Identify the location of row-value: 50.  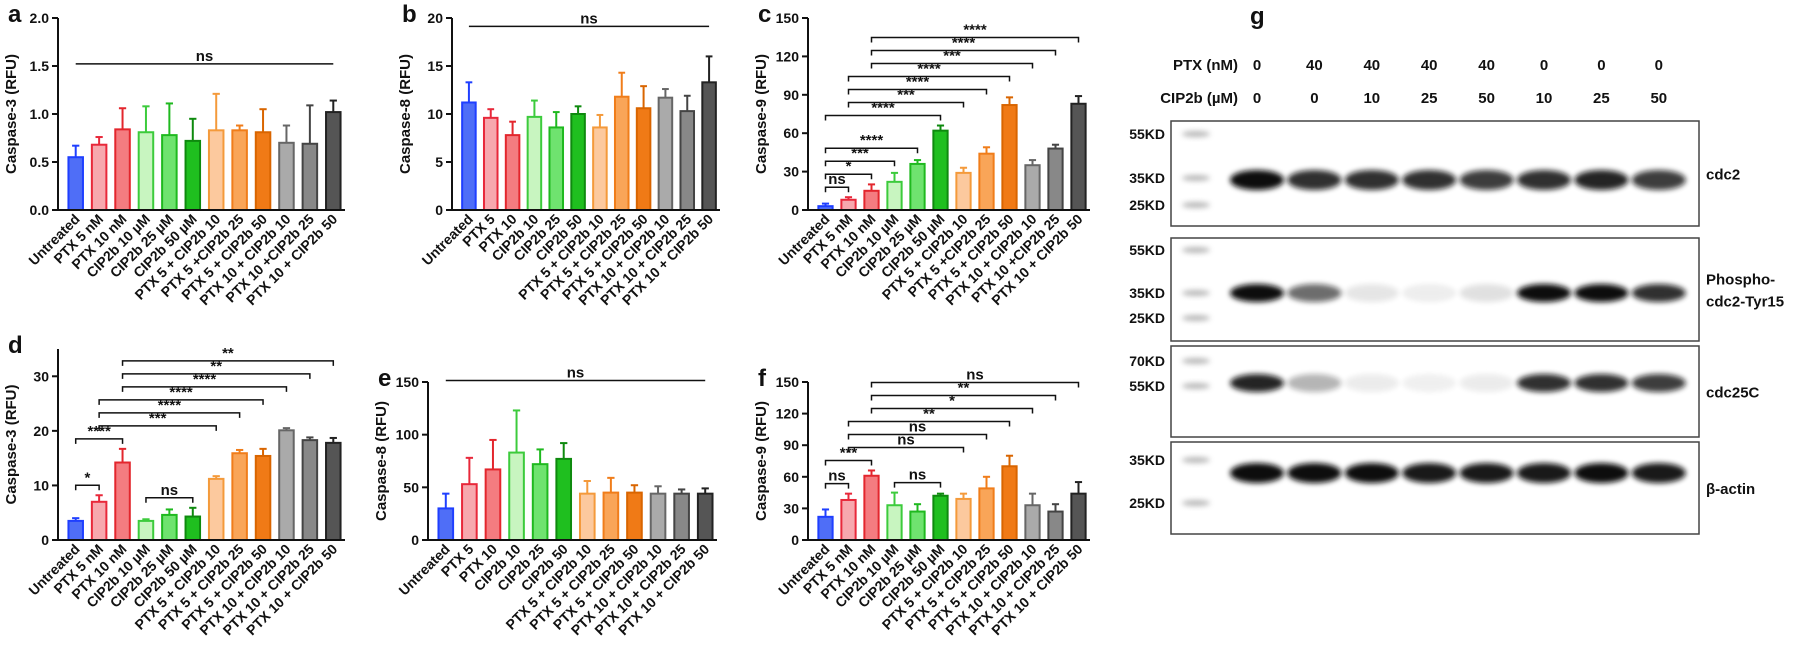
(1658, 98).